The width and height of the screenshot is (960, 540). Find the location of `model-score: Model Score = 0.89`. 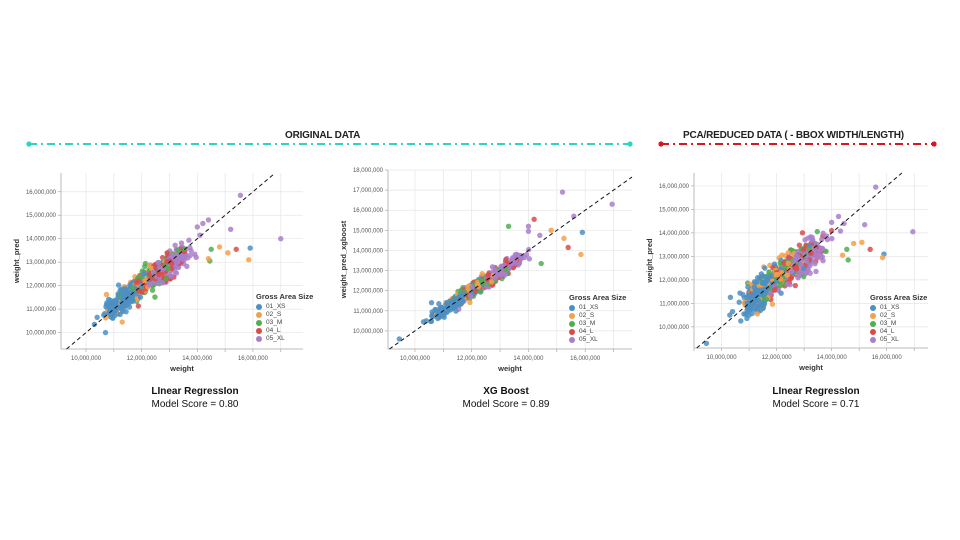

model-score: Model Score = 0.89 is located at coordinates (506, 404).